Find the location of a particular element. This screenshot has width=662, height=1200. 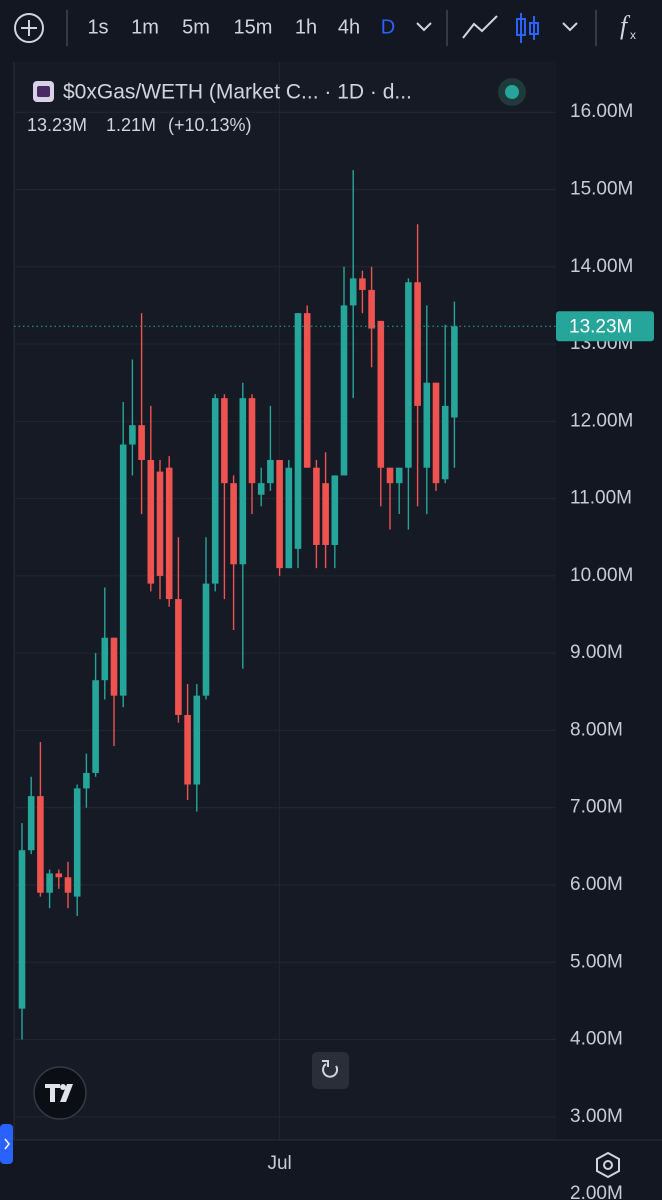

indicator-icon-sub: x is located at coordinates (633, 35).